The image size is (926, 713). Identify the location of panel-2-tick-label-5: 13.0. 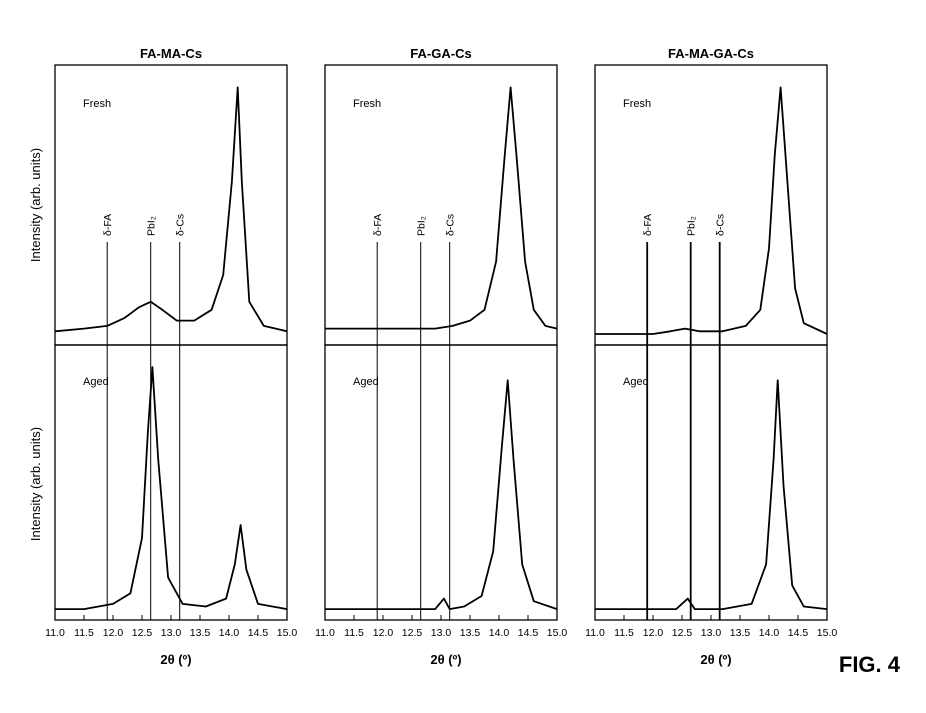
(441, 633).